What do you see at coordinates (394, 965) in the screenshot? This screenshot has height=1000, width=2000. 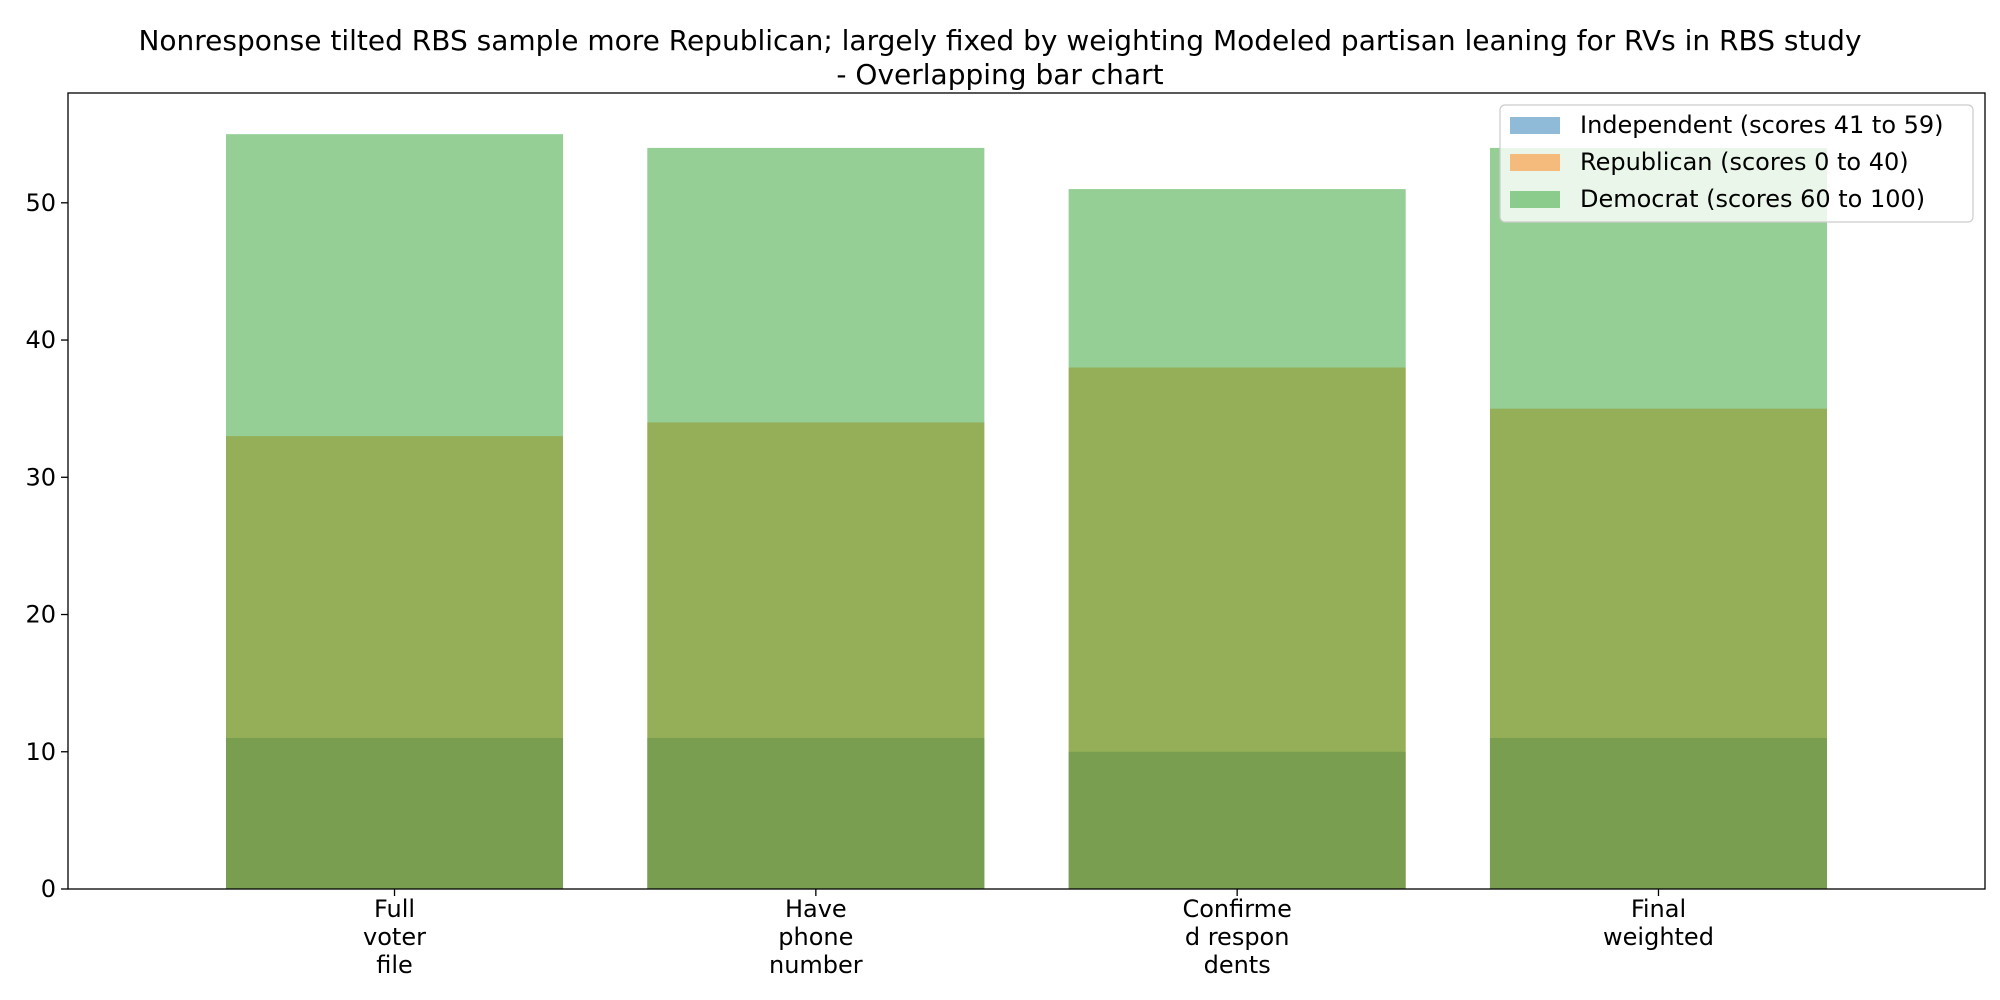 I see `x-tick-label: file` at bounding box center [394, 965].